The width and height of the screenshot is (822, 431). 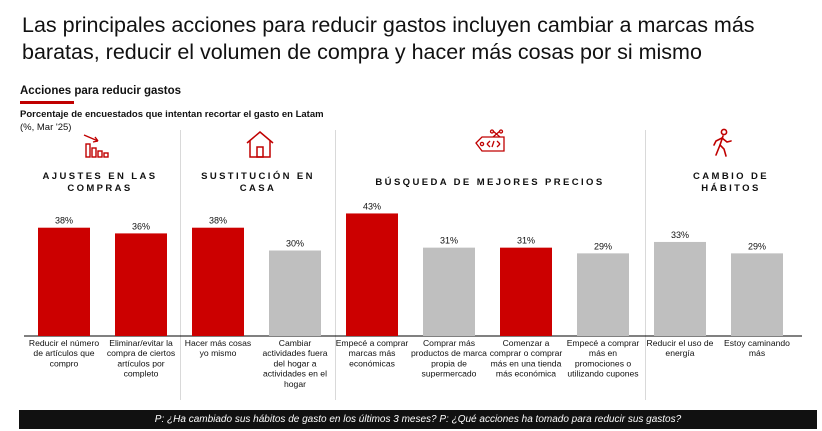 I want to click on walking-person-icon, so click(x=722, y=142).